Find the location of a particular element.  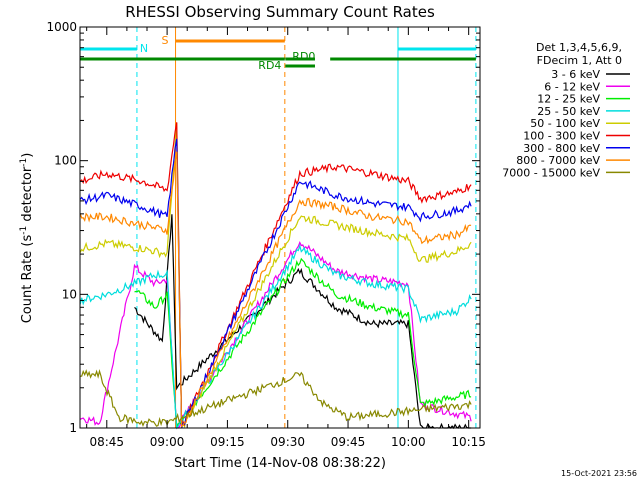

x-tick-label: 09:45 is located at coordinates (348, 442).